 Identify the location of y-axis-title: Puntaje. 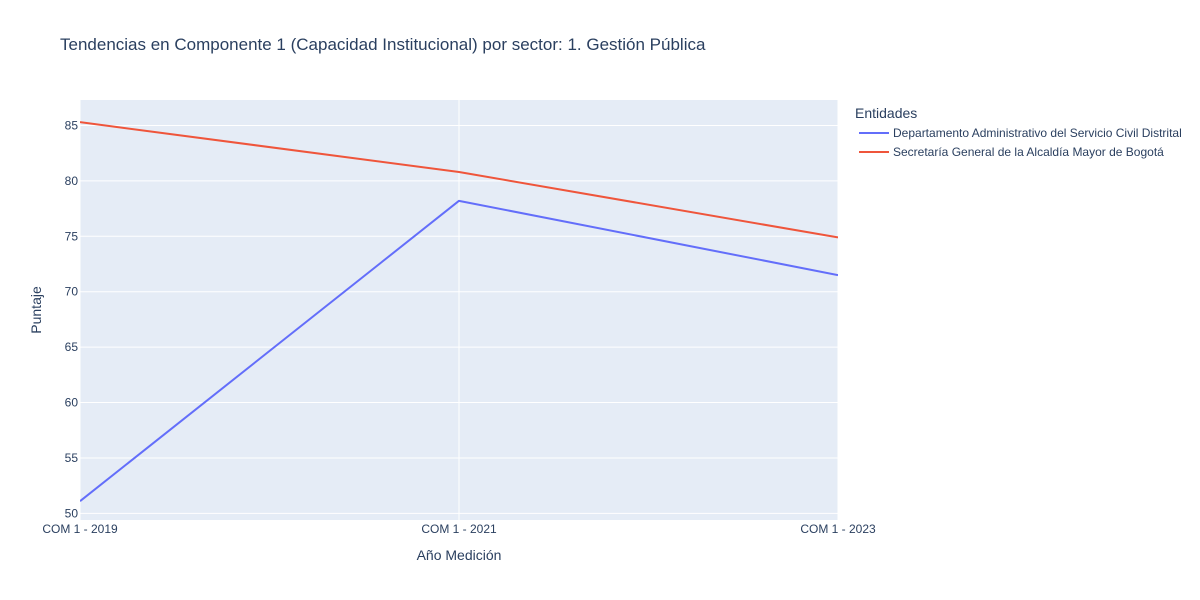
(36, 310).